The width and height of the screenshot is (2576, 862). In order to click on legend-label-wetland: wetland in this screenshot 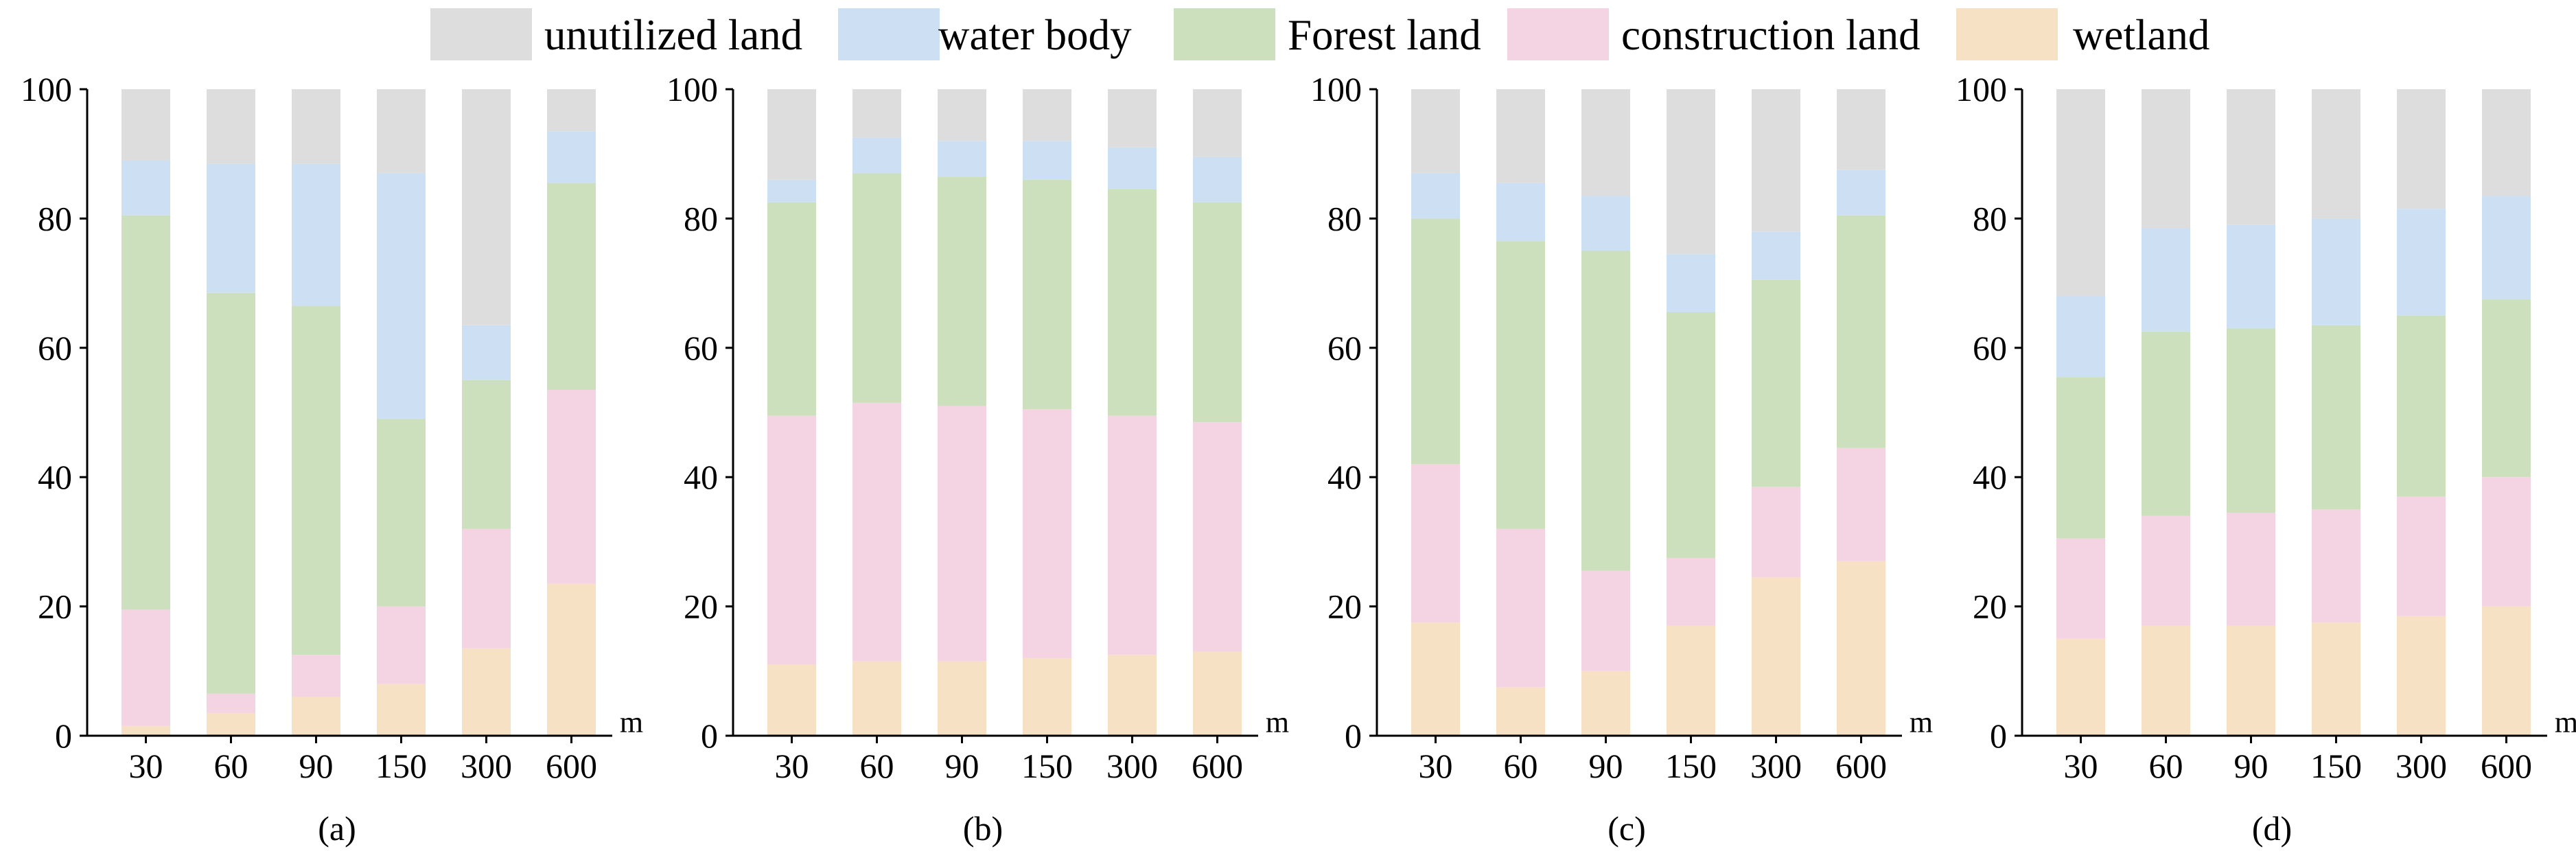, I will do `click(2141, 35)`.